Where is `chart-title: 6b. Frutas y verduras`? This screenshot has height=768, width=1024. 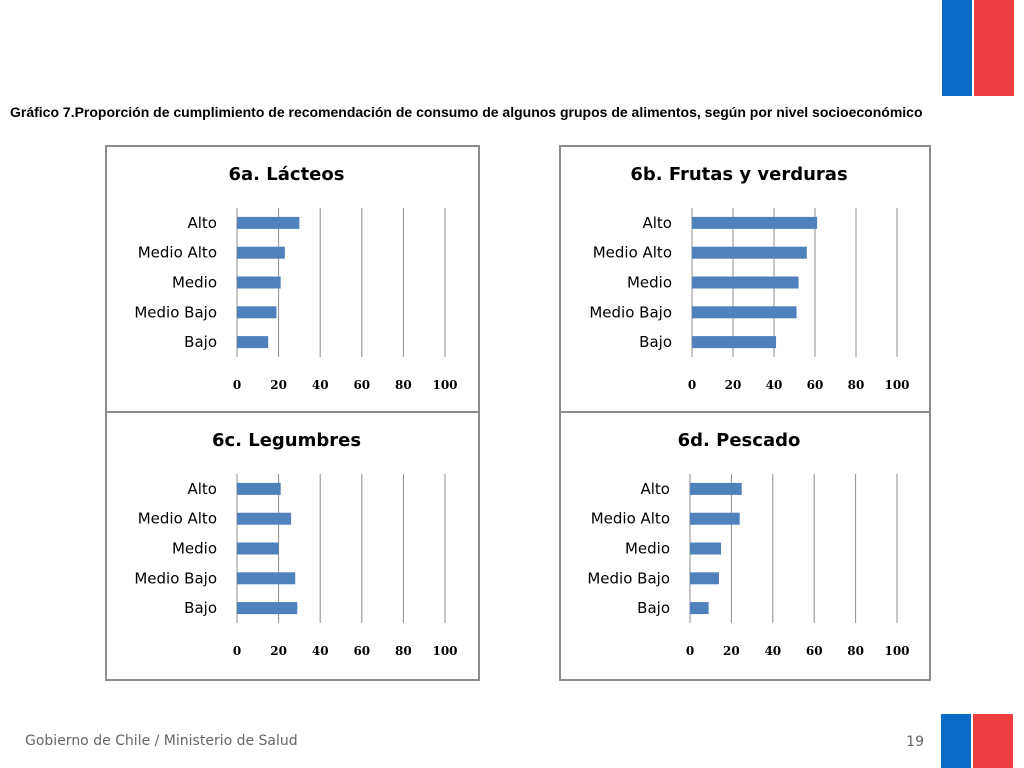
chart-title: 6b. Frutas y verduras is located at coordinates (738, 174).